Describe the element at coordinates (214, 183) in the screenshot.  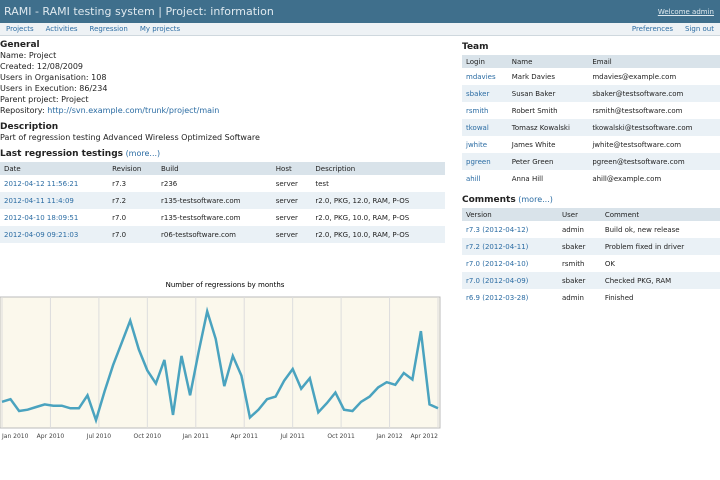
I see `cell: r236` at that location.